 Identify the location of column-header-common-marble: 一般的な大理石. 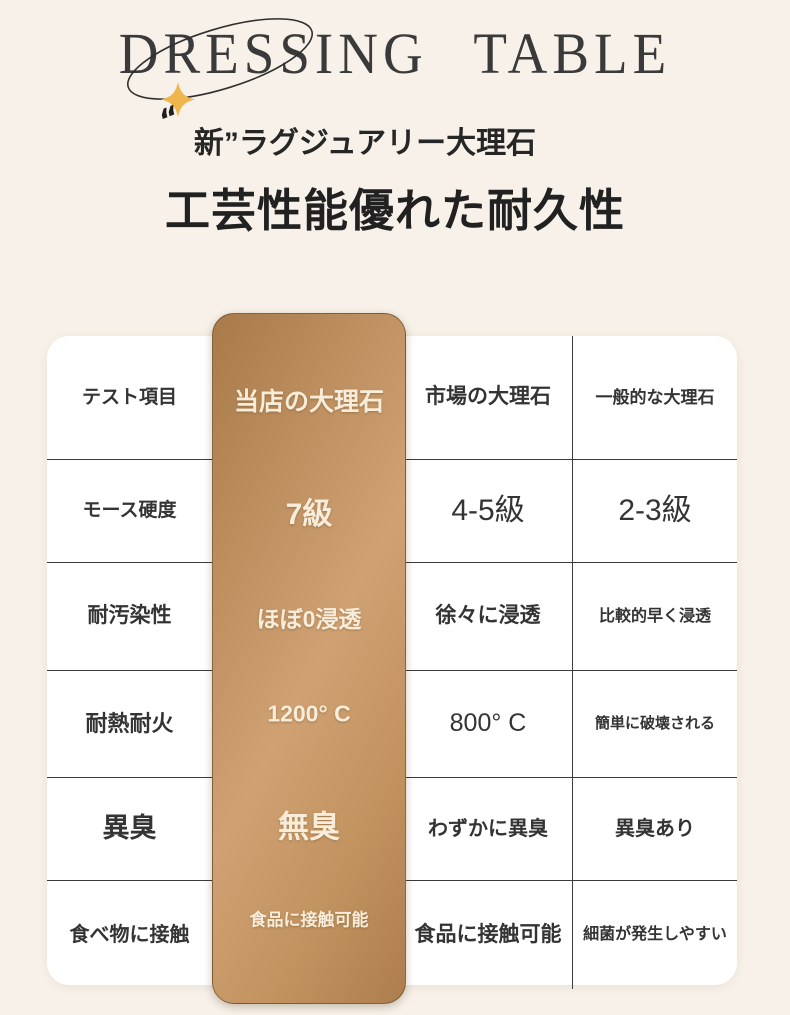
(654, 397).